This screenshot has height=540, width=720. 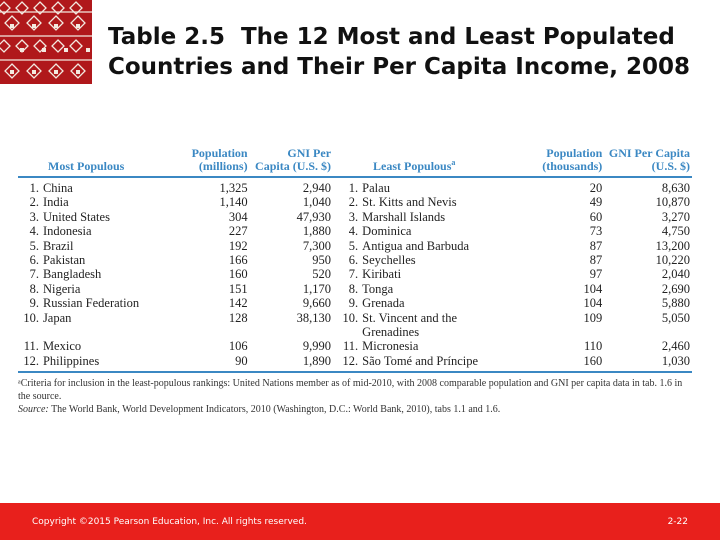 What do you see at coordinates (425, 161) in the screenshot?
I see `header-least-populous: Least Populousa` at bounding box center [425, 161].